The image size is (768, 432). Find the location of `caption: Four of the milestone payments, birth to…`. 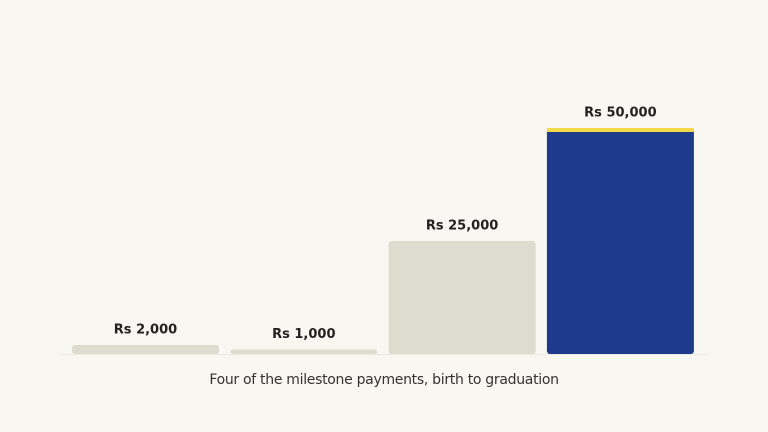

caption: Four of the milestone payments, birth to… is located at coordinates (383, 380).